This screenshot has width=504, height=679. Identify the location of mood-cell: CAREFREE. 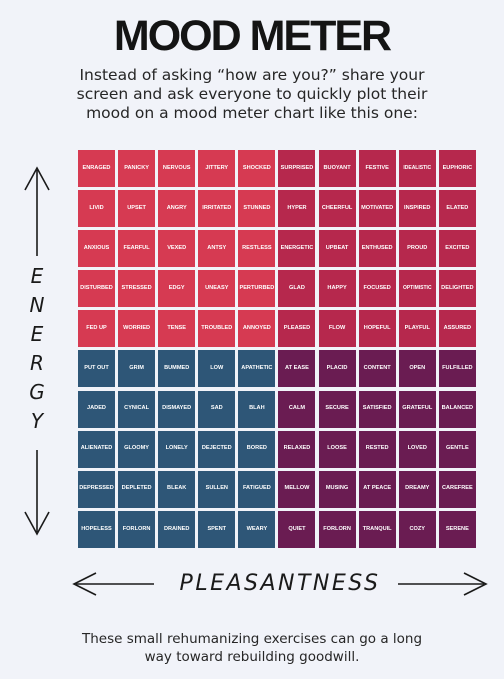
(457, 489).